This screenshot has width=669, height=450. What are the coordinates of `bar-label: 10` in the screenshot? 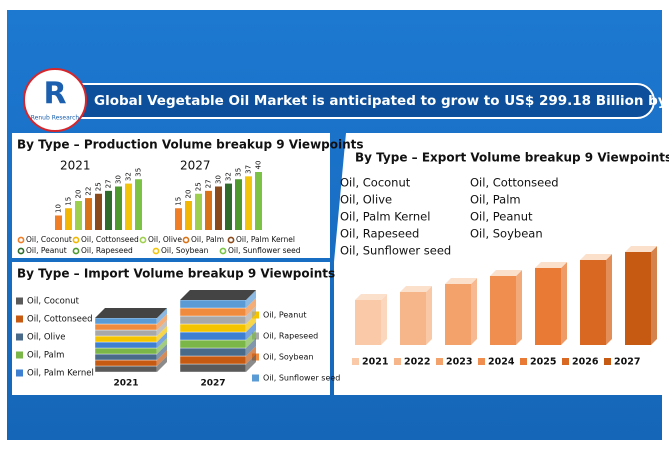 It's located at (59, 208).